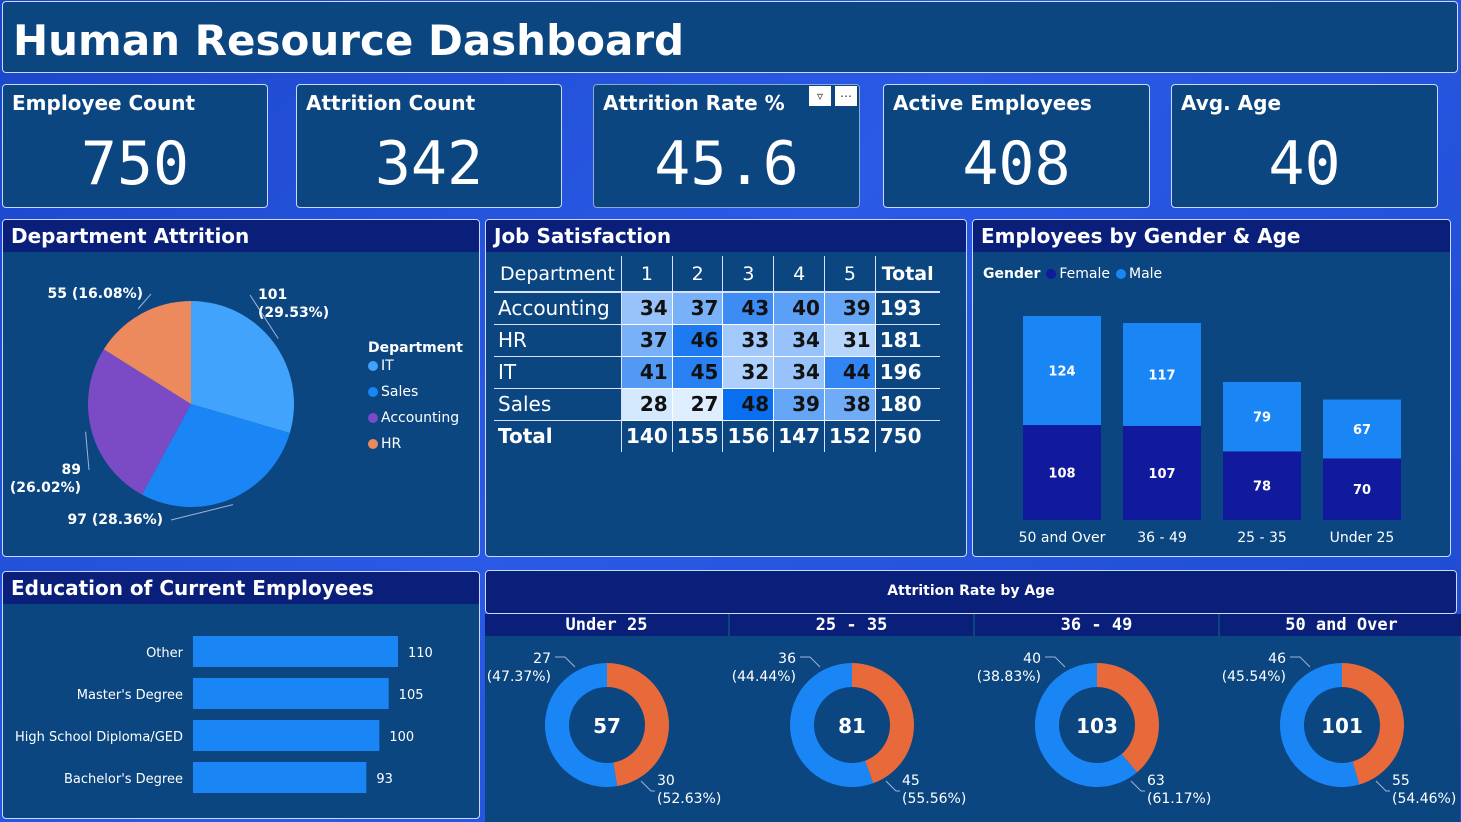 Image resolution: width=1461 pixels, height=822 pixels. Describe the element at coordinates (429, 164) in the screenshot. I see `kpi-value: 342` at that location.